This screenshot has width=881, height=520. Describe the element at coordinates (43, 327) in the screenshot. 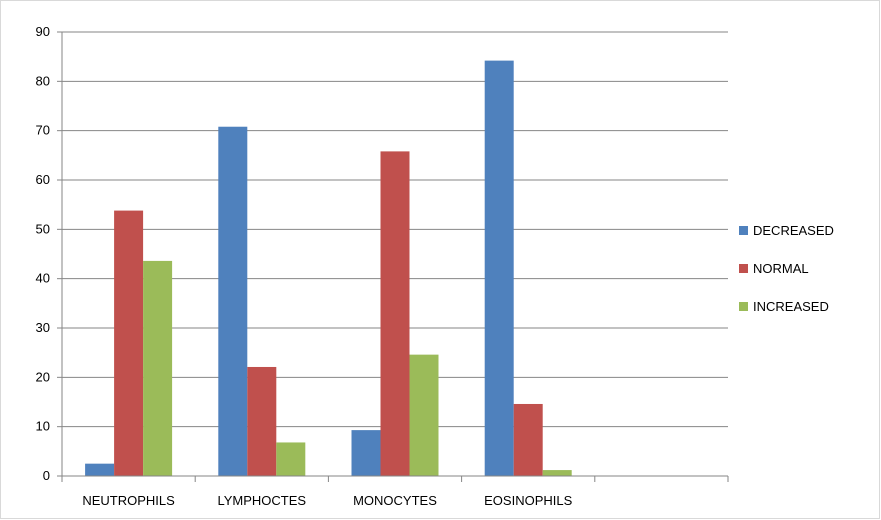

I see `y-tick-label: 30` at that location.